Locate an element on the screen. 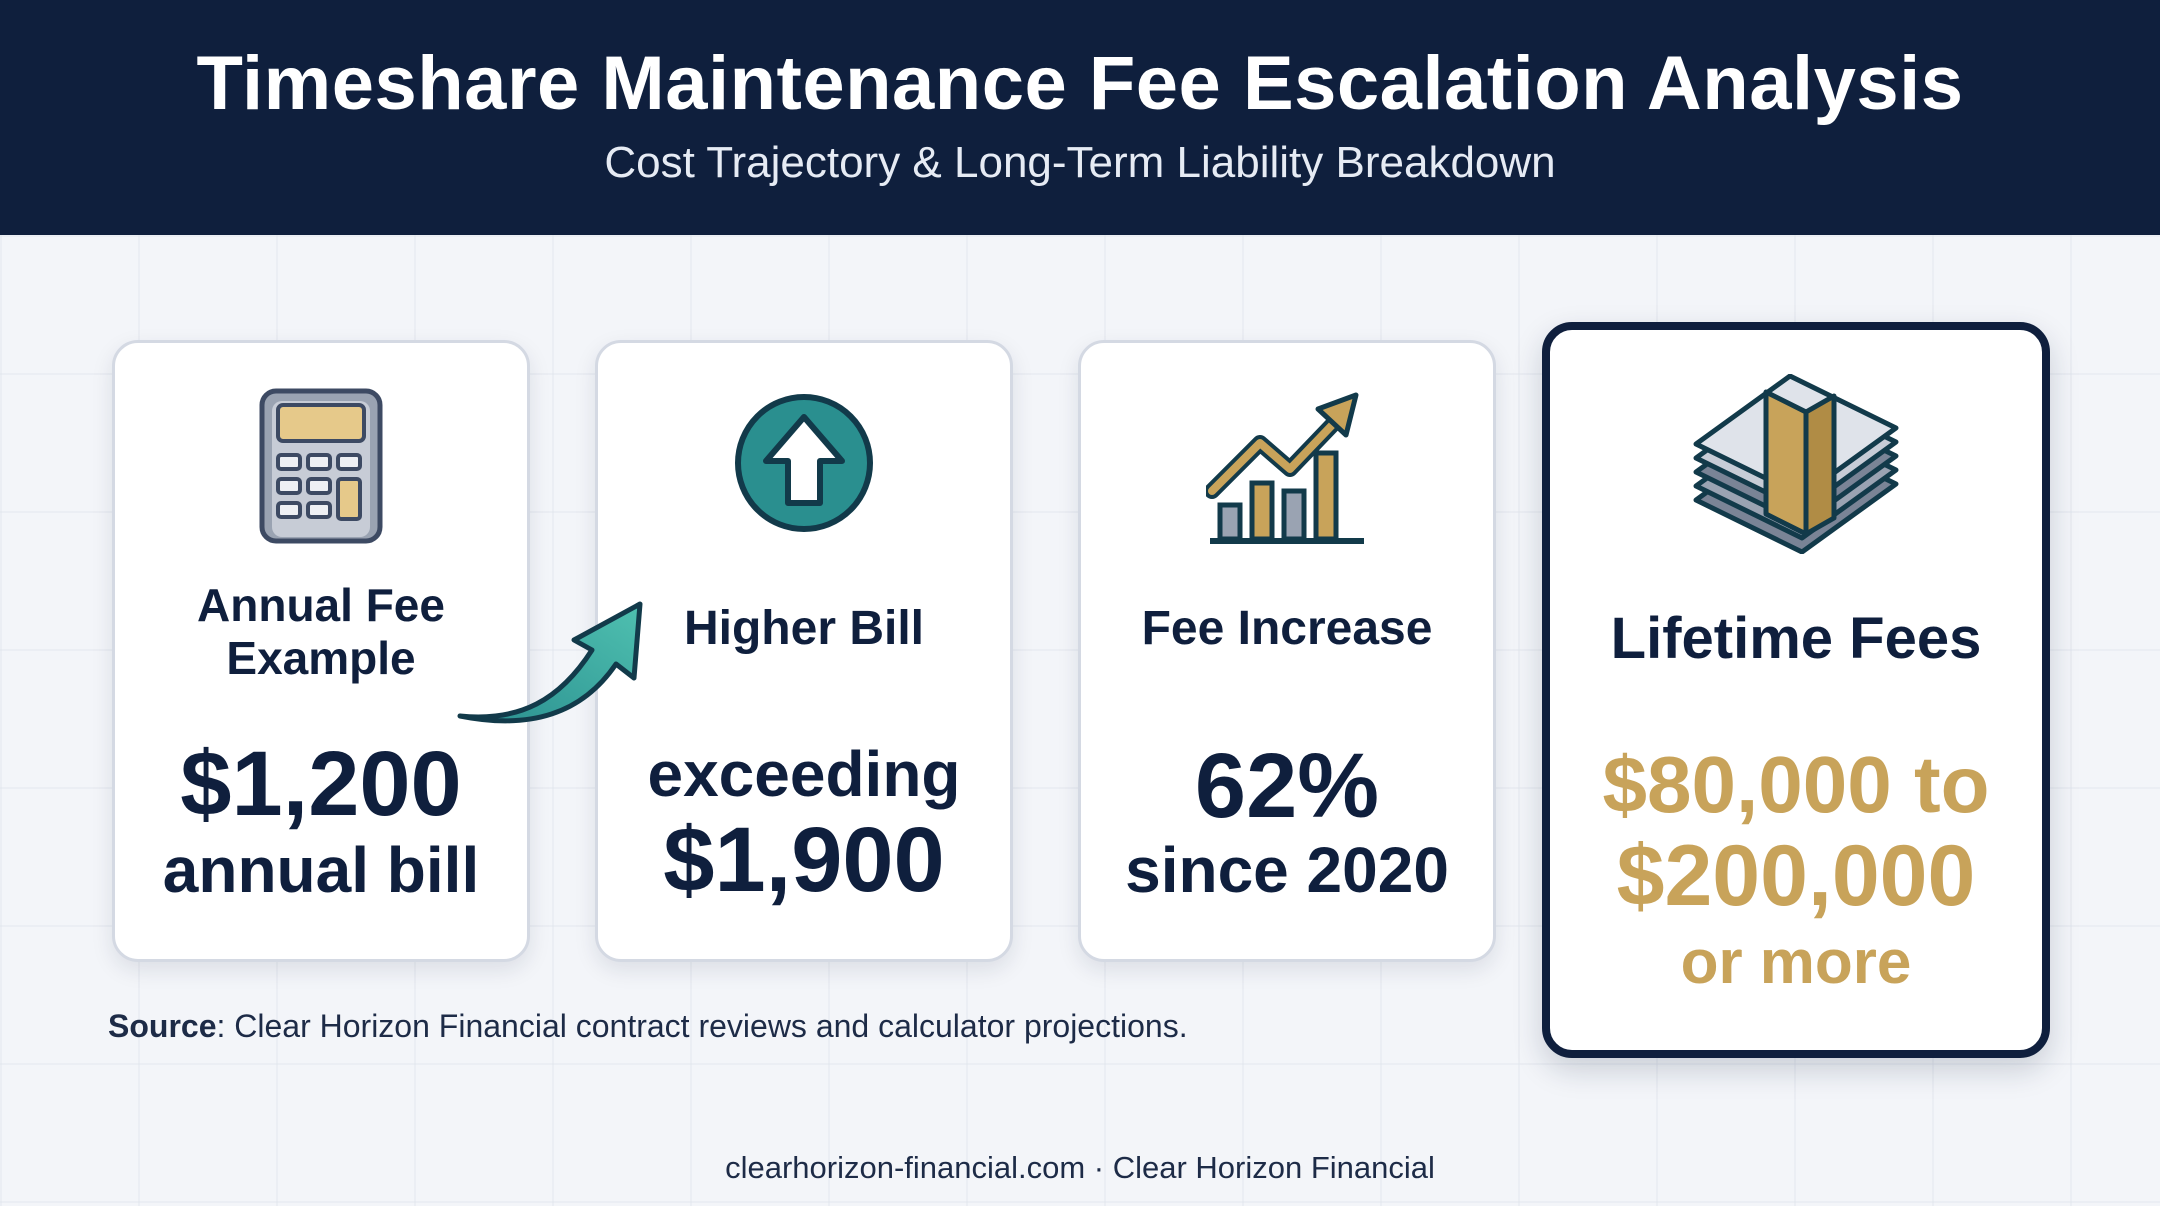 This screenshot has height=1206, width=2160. card-value-high: $200,000 is located at coordinates (1796, 876).